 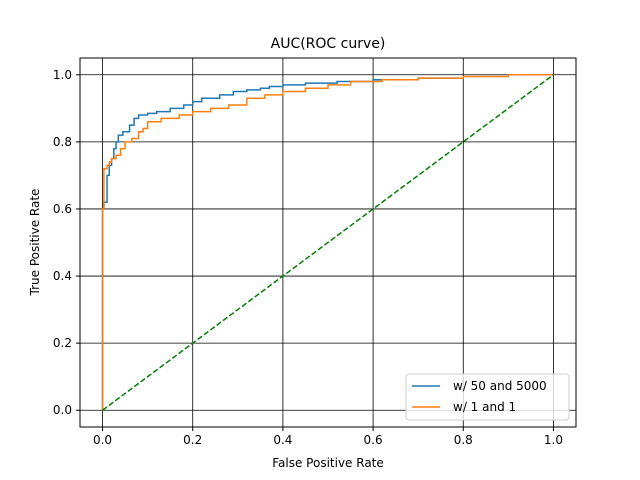 I want to click on legend-label: w/ 50 and 5000, so click(x=500, y=386).